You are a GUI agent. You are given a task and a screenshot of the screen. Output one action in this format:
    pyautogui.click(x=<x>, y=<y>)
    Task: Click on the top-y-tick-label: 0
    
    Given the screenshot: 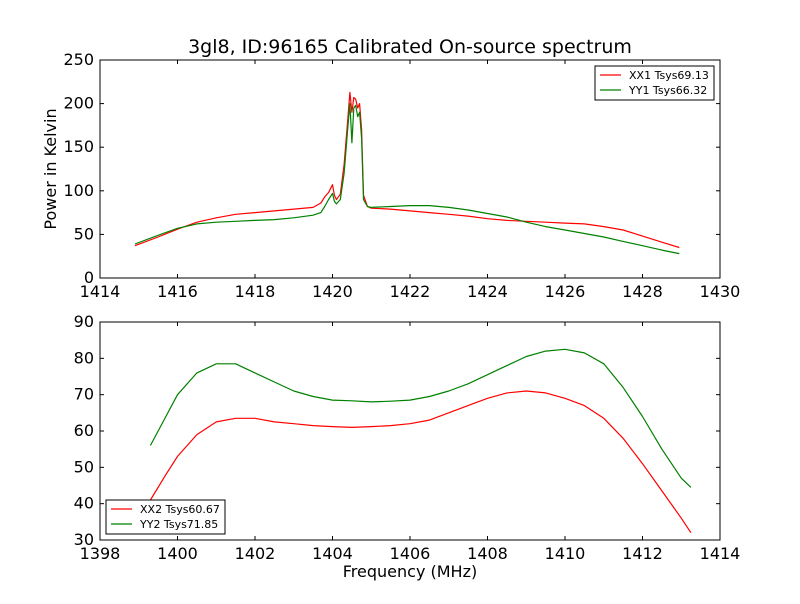 What is the action you would take?
    pyautogui.click(x=89, y=277)
    